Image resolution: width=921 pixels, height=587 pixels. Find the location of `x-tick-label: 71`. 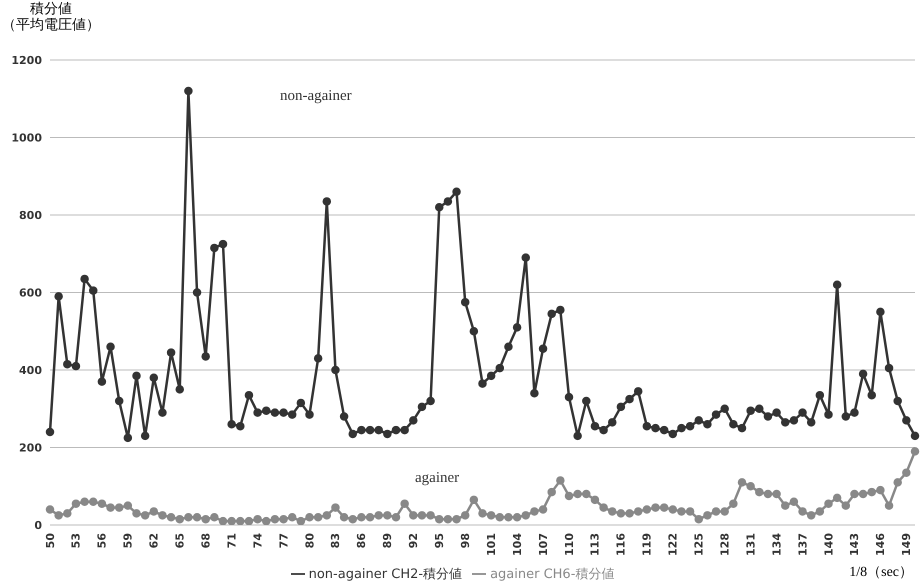

x-tick-label: 71 is located at coordinates (231, 540).